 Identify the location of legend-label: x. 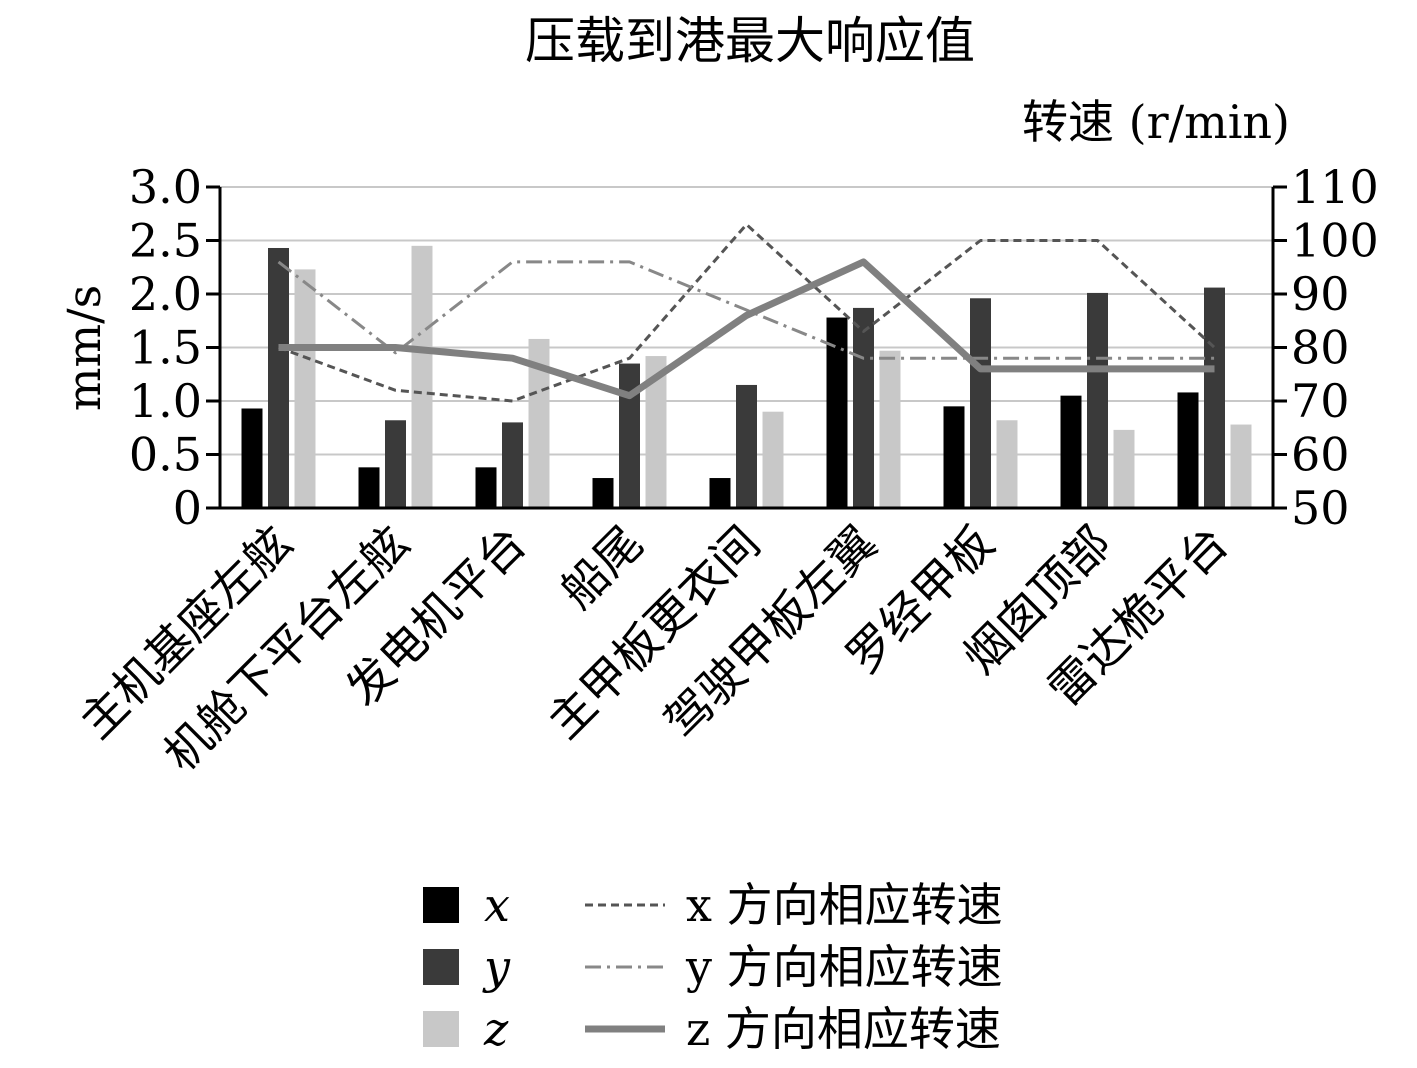
(497, 905).